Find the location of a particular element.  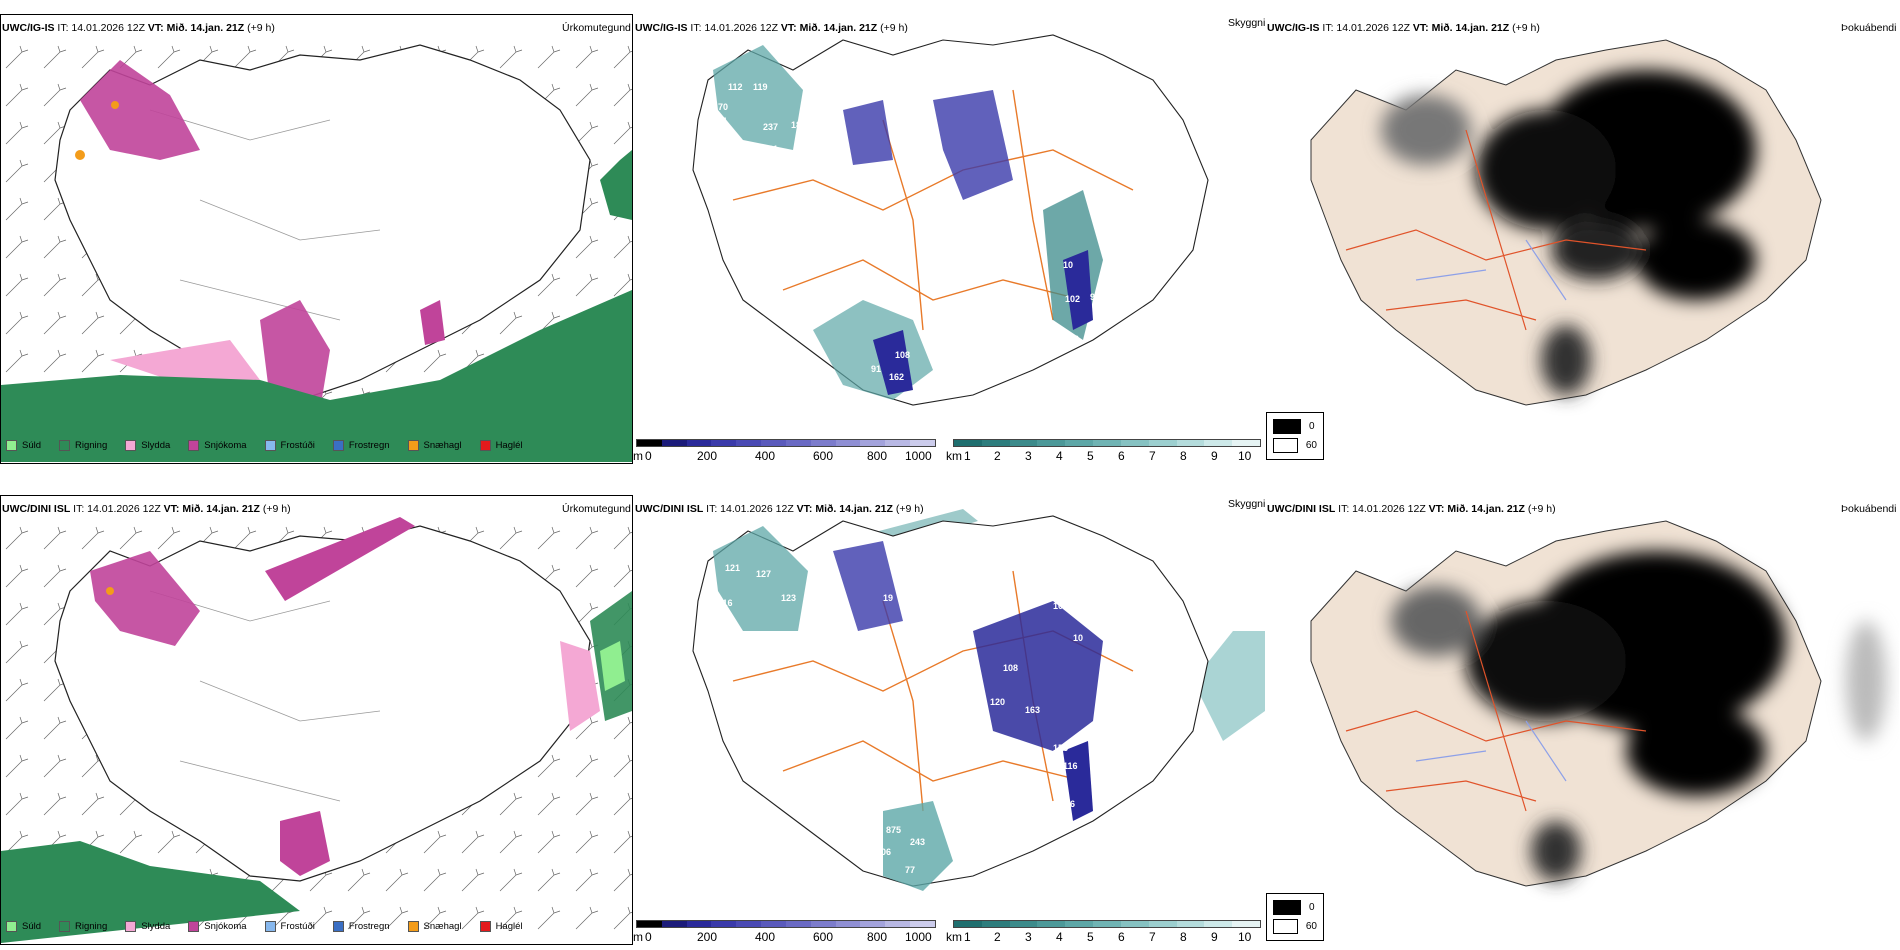

vis-title: Skyggni is located at coordinates (1247, 504).